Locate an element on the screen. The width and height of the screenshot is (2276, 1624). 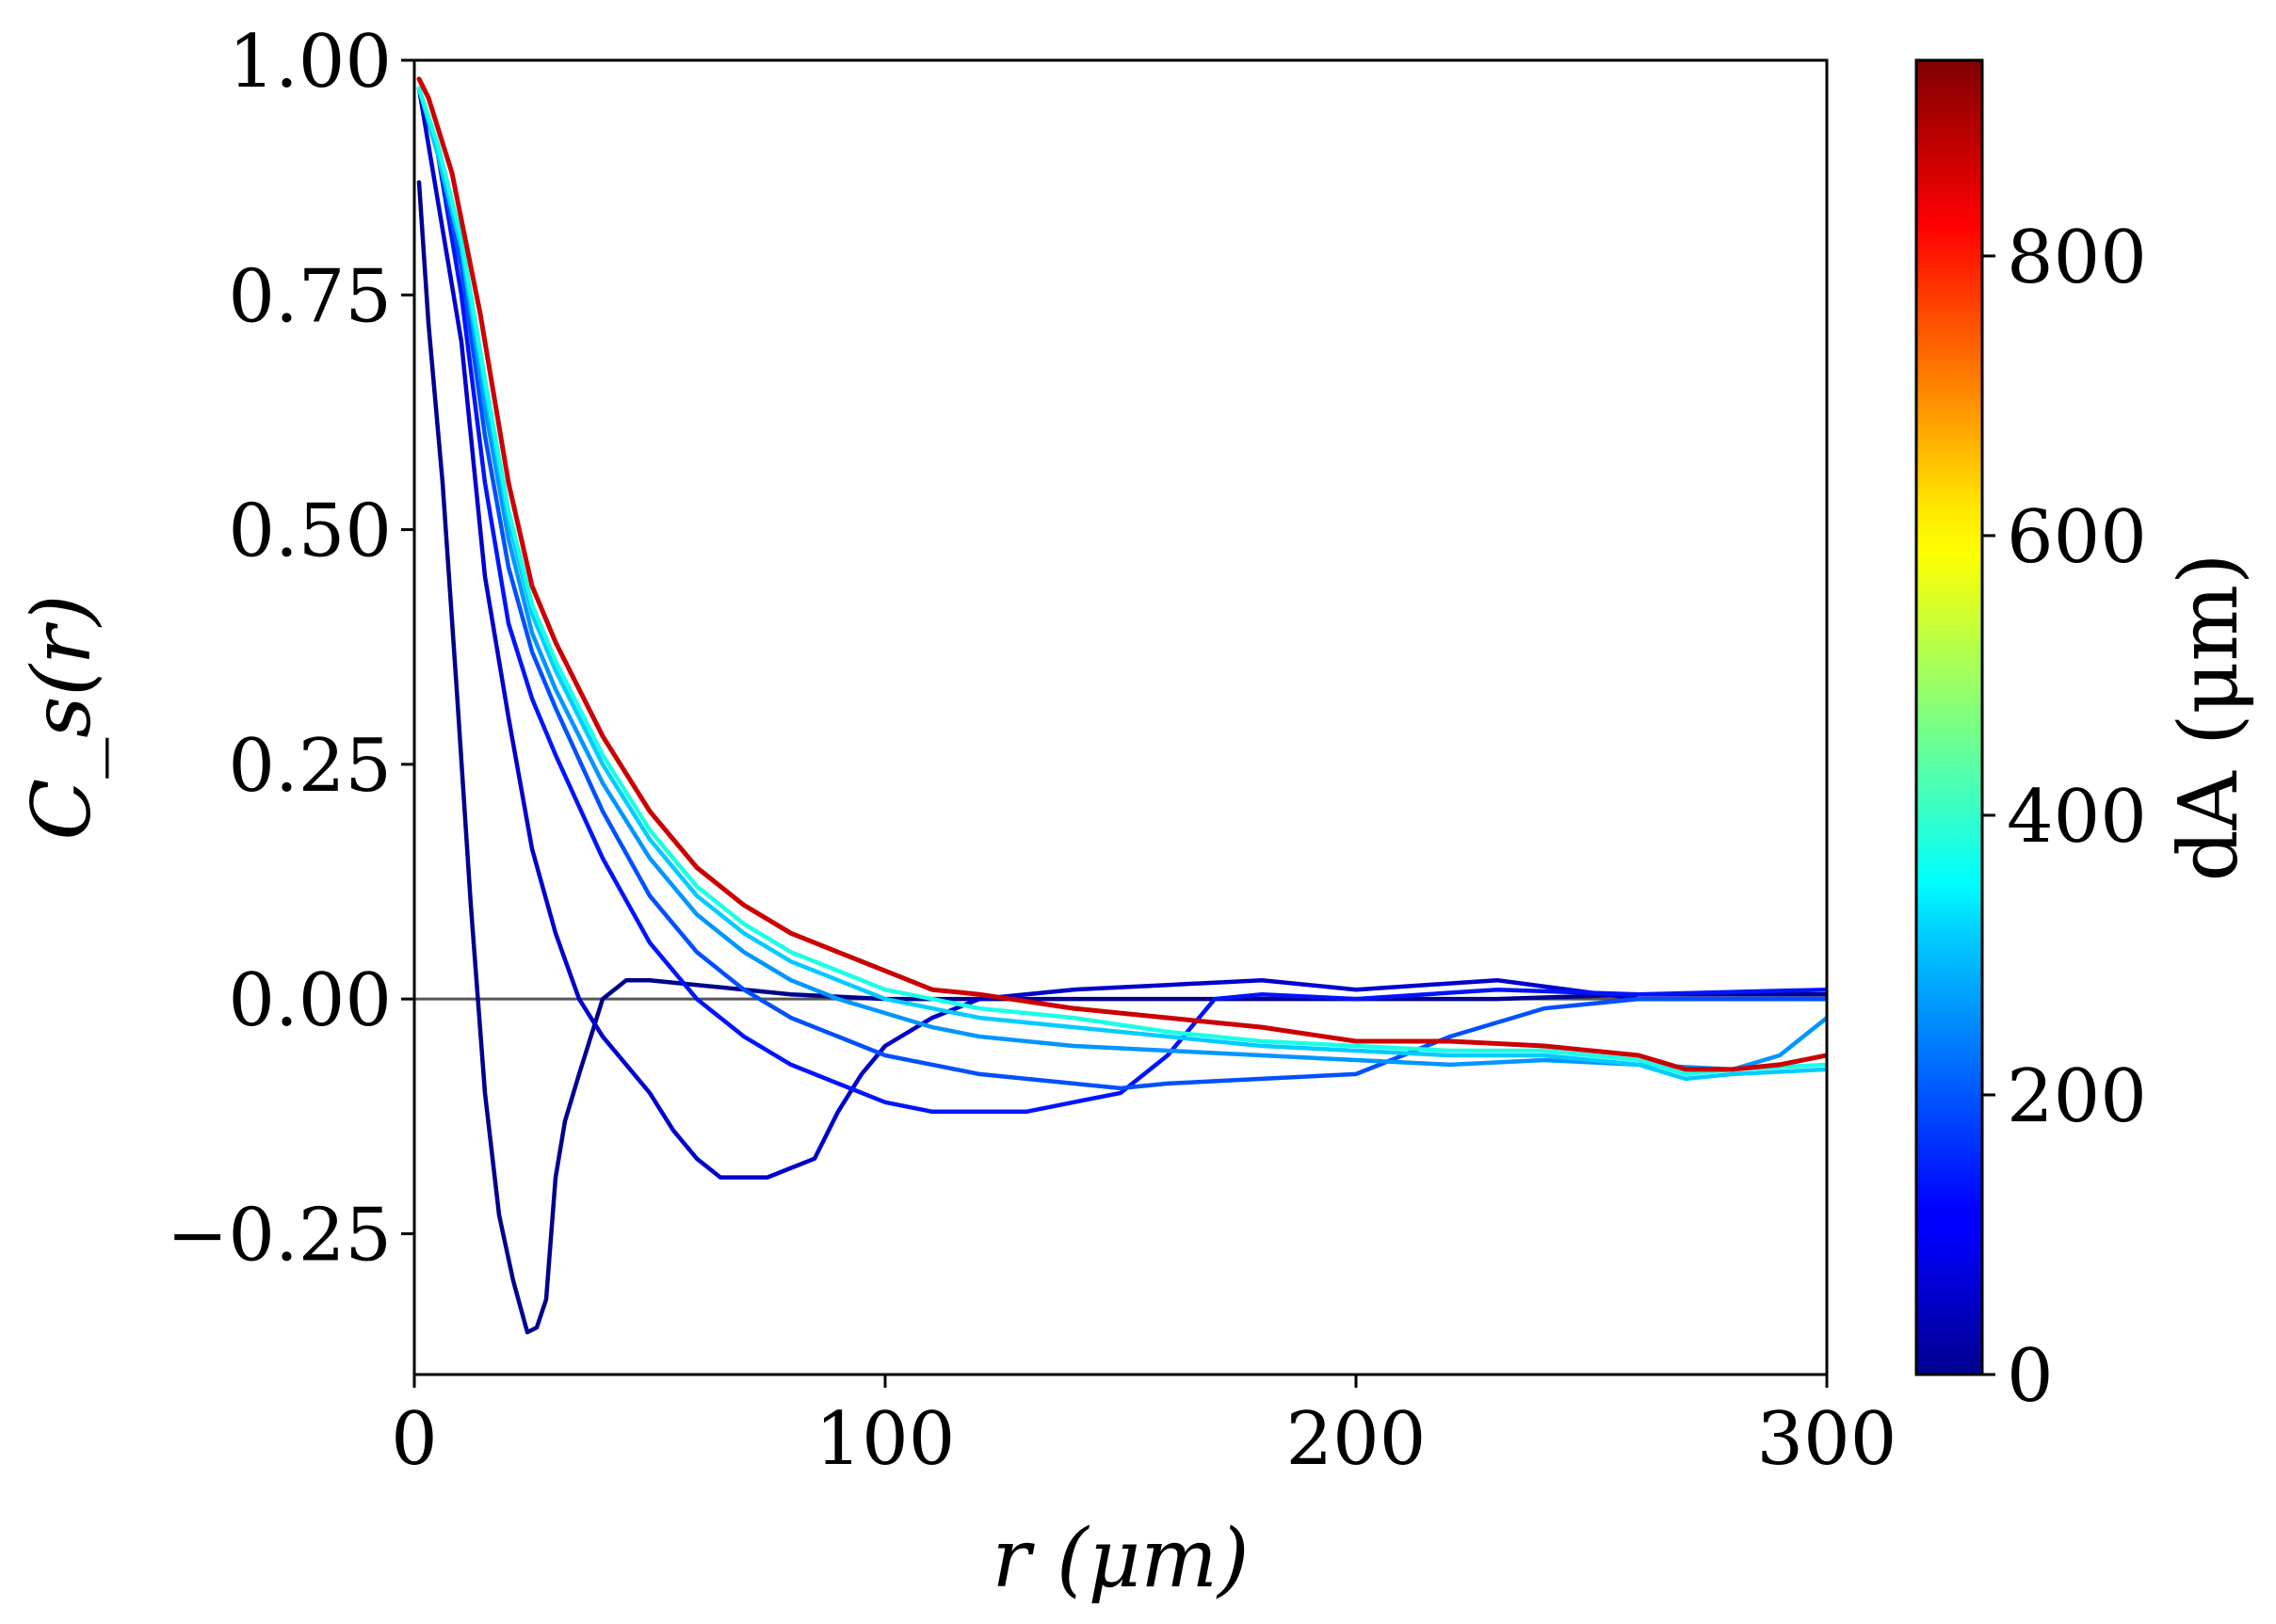
colorbar-tick-label: 0 is located at coordinates (2030, 1376).